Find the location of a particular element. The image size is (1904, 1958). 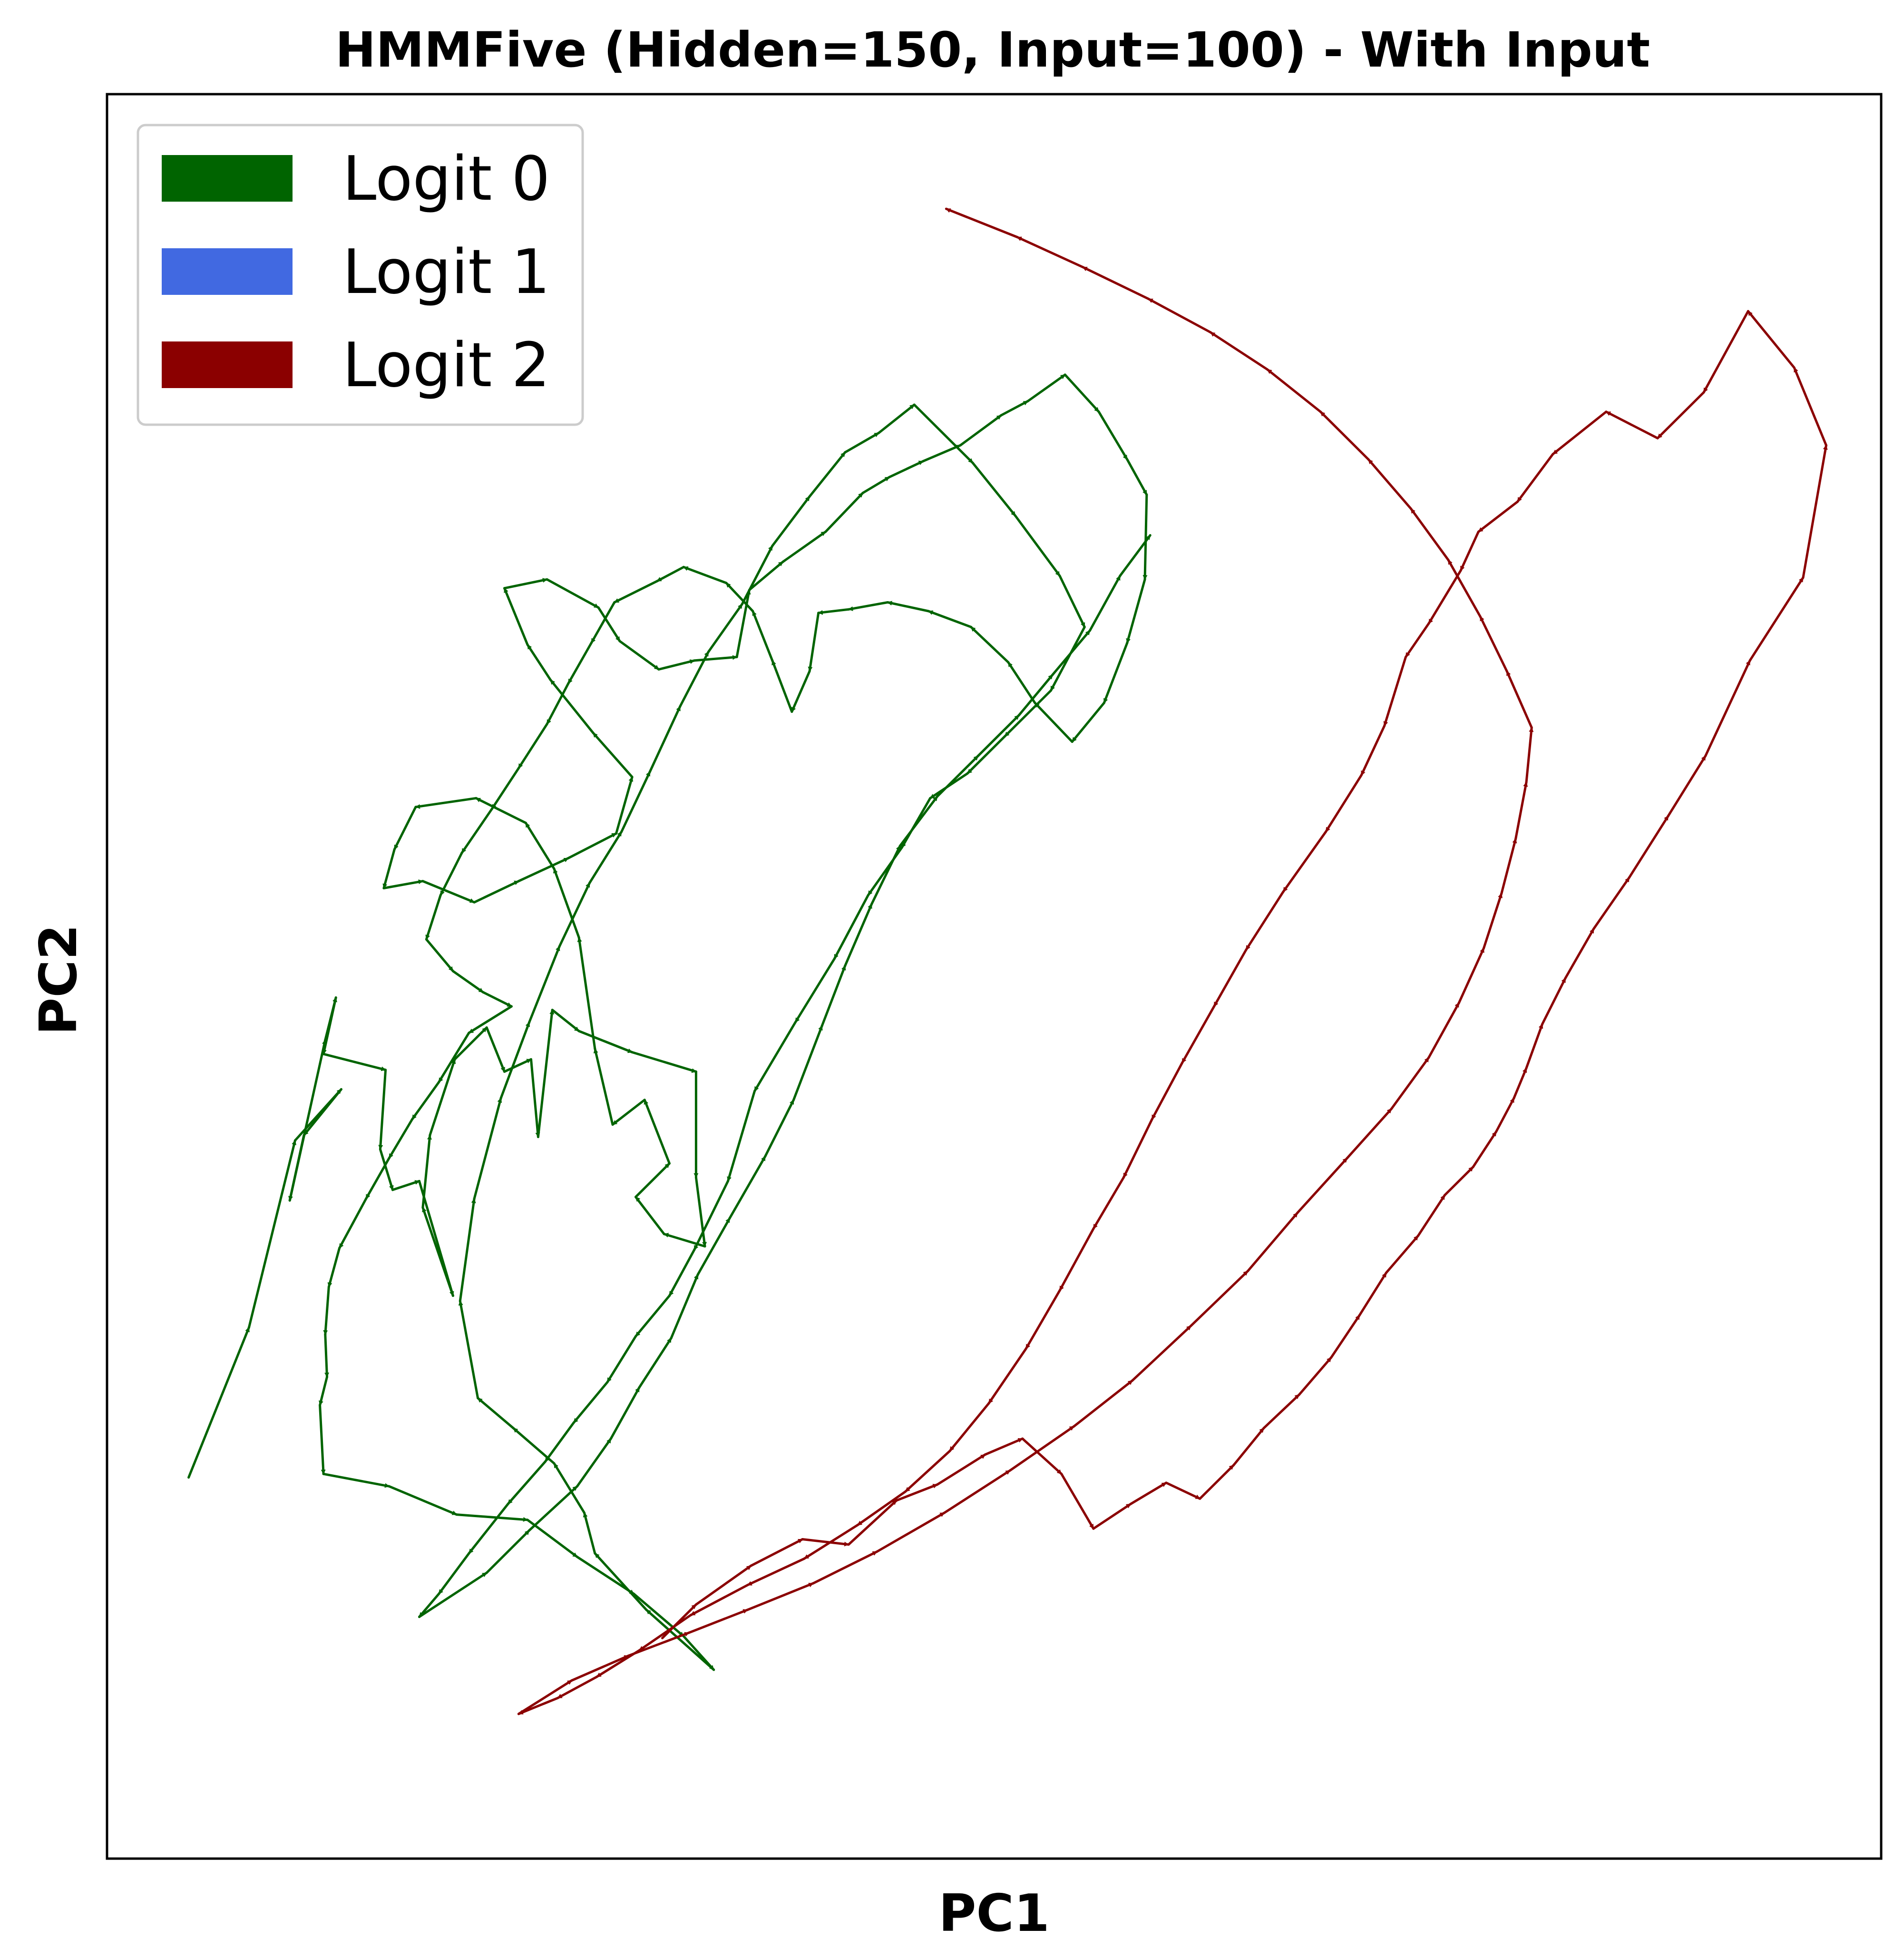

y-axis-label: PC2 is located at coordinates (58, 979).